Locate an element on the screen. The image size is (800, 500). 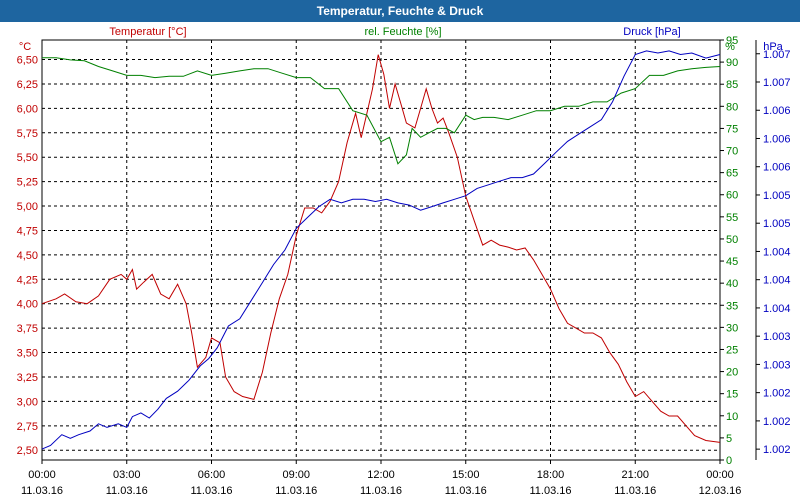
temp-tick-label: 6,25 is located at coordinates (27, 85).